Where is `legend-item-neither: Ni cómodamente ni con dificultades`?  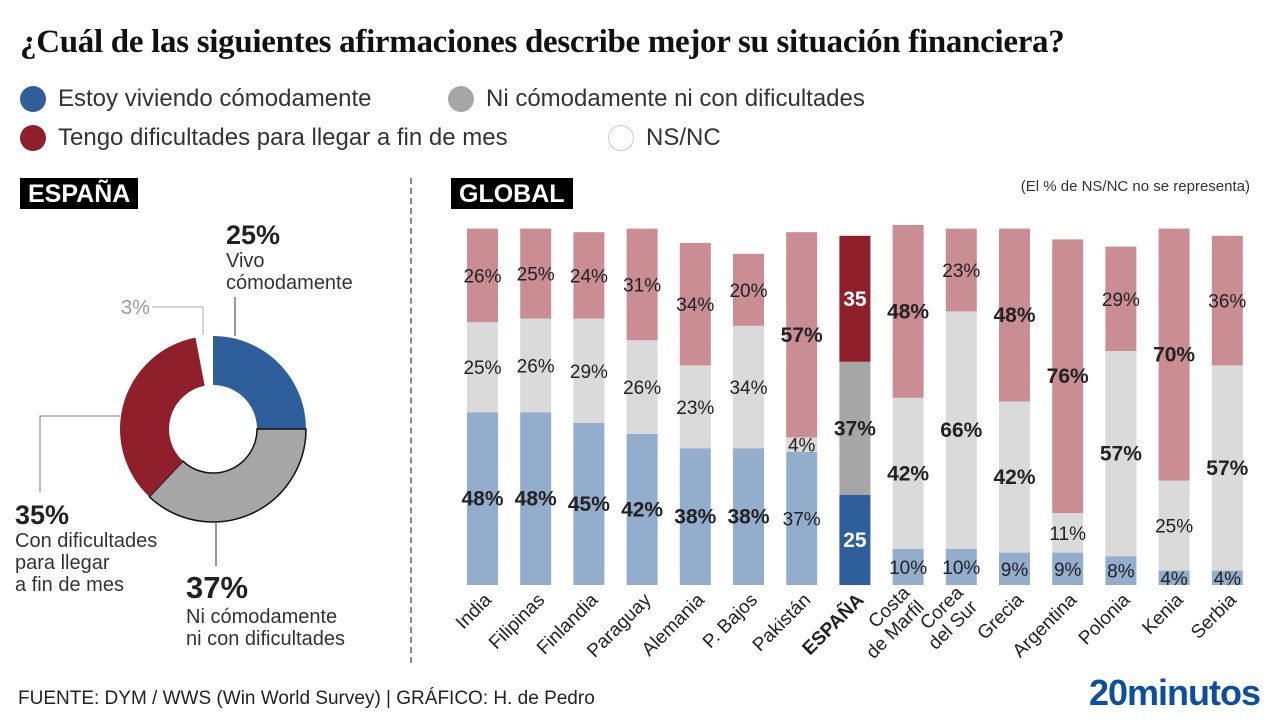
legend-item-neither: Ni cómodamente ni con dificultades is located at coordinates (656, 99).